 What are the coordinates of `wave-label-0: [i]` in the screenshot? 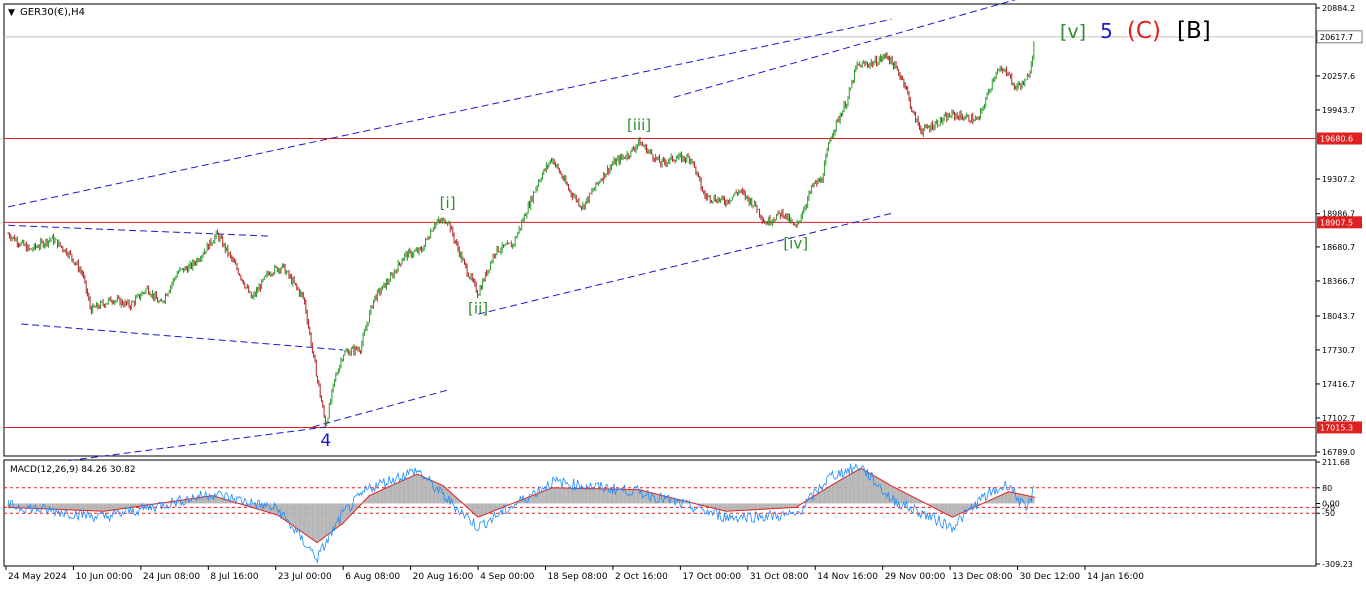 It's located at (448, 203).